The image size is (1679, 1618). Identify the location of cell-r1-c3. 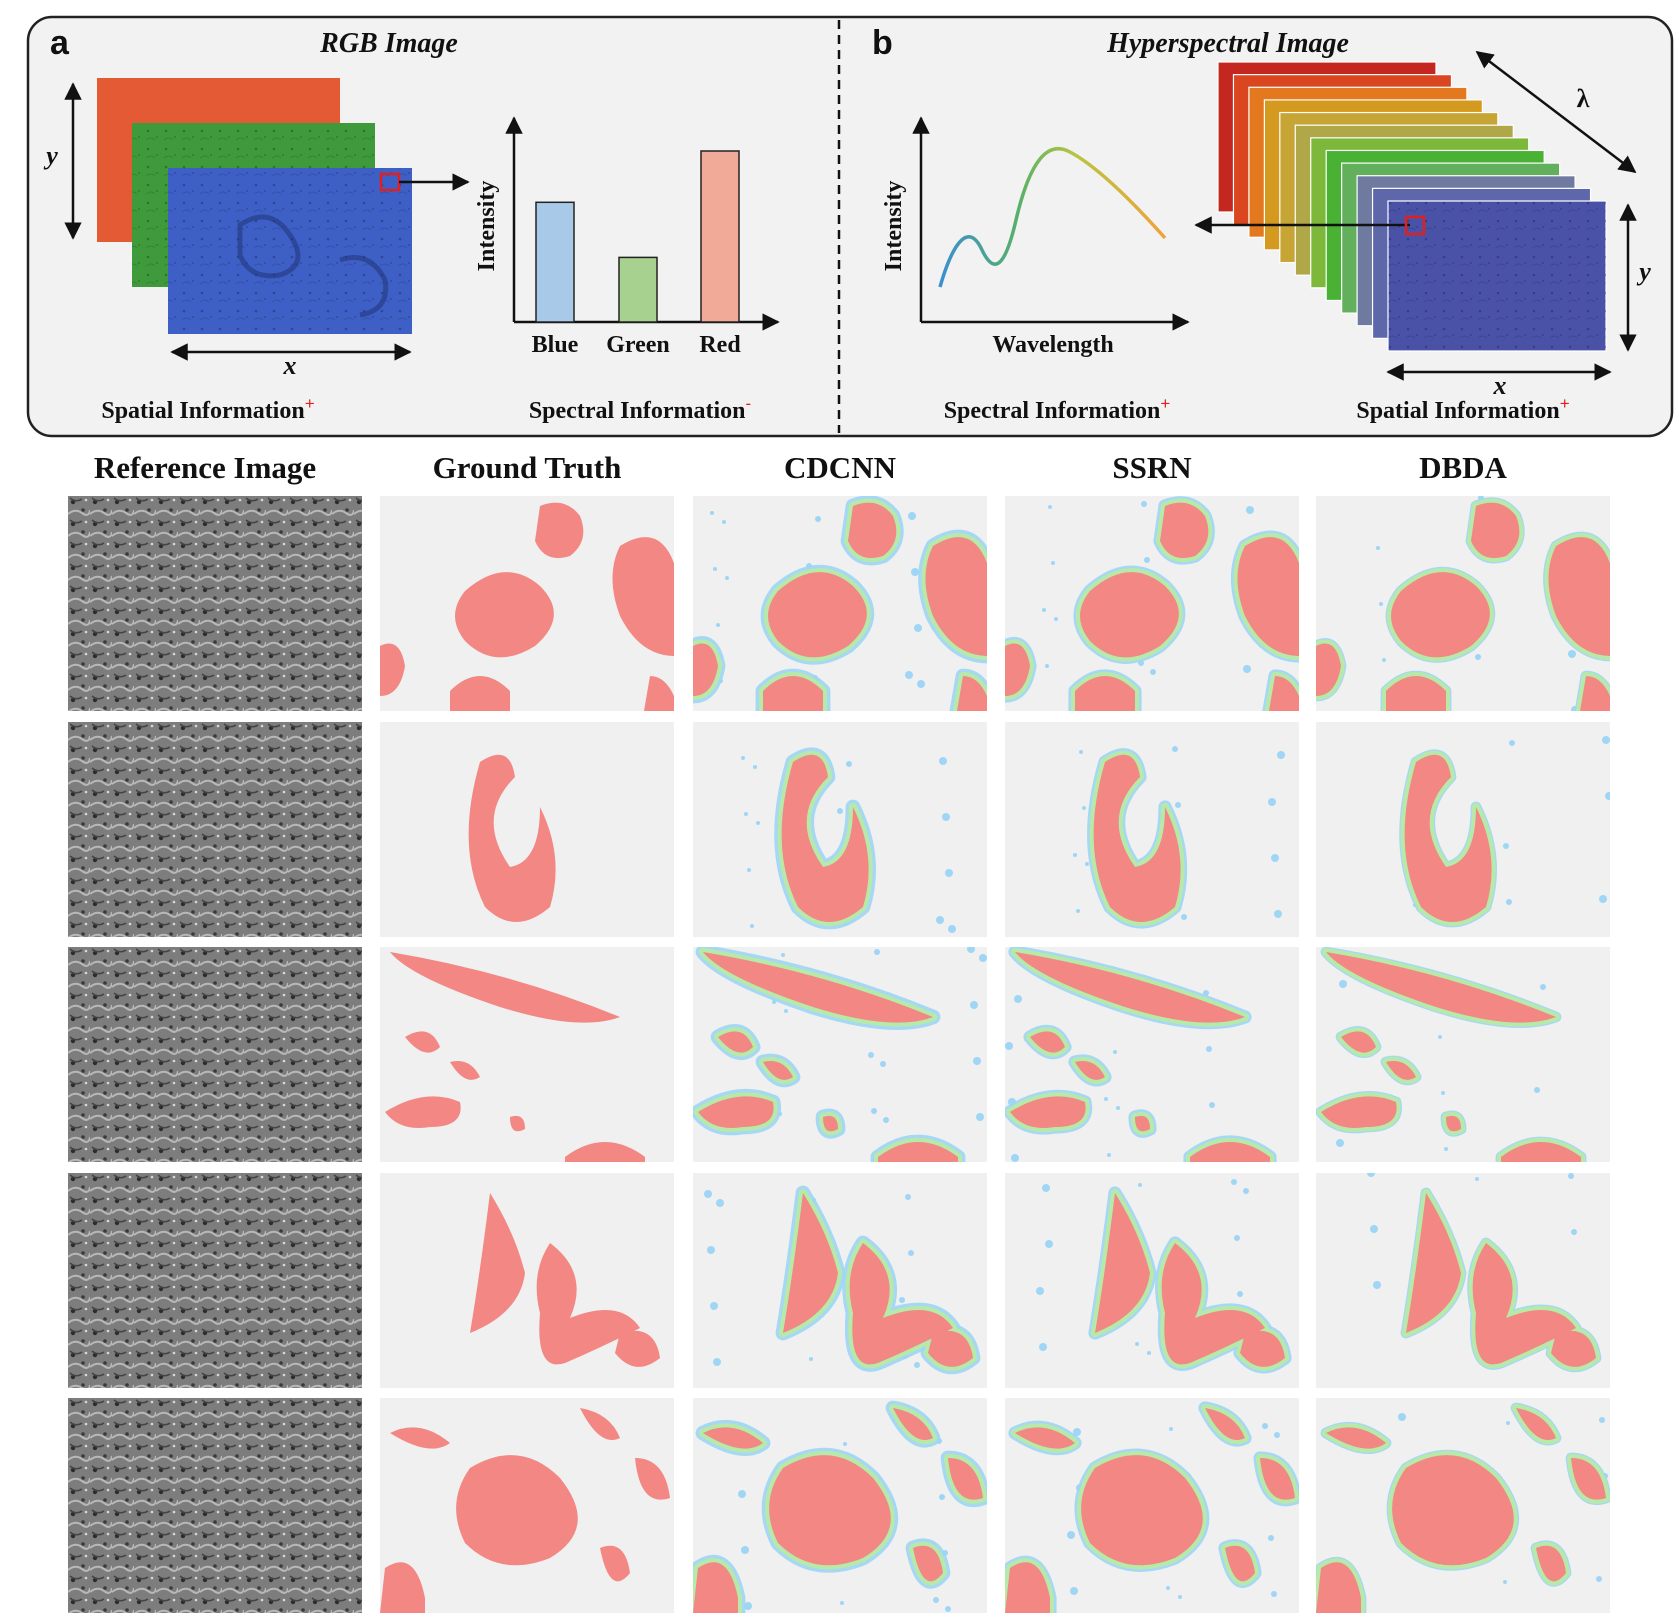
(840, 603).